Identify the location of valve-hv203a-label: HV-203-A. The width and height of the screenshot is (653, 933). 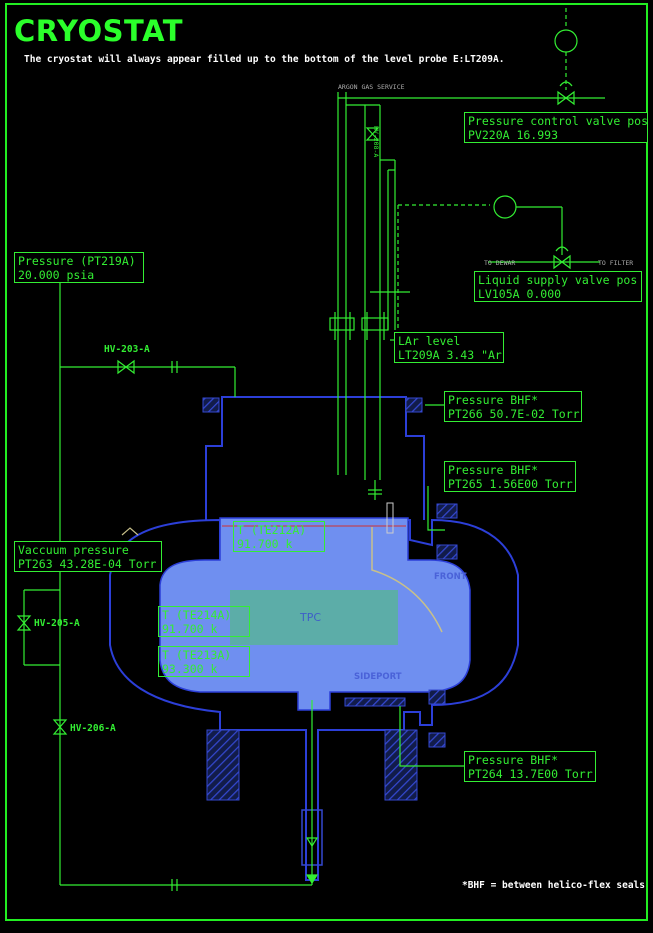
(127, 349).